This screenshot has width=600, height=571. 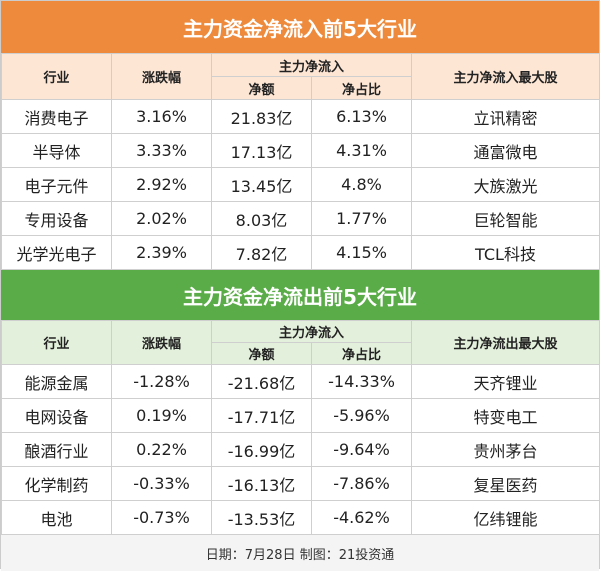 What do you see at coordinates (161, 218) in the screenshot?
I see `data-cell: 2.02%` at bounding box center [161, 218].